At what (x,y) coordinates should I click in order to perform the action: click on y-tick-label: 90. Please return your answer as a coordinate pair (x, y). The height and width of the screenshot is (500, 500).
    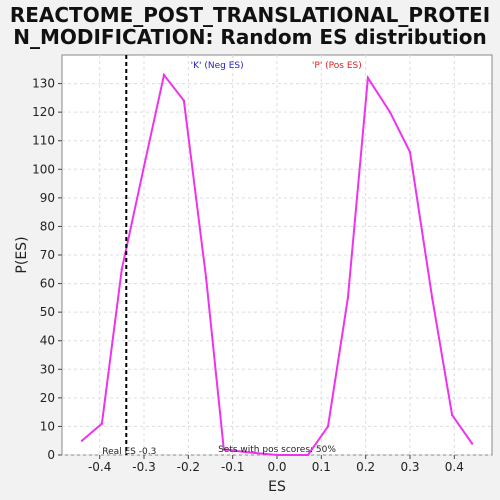
    Looking at the image, I should click on (47, 198).